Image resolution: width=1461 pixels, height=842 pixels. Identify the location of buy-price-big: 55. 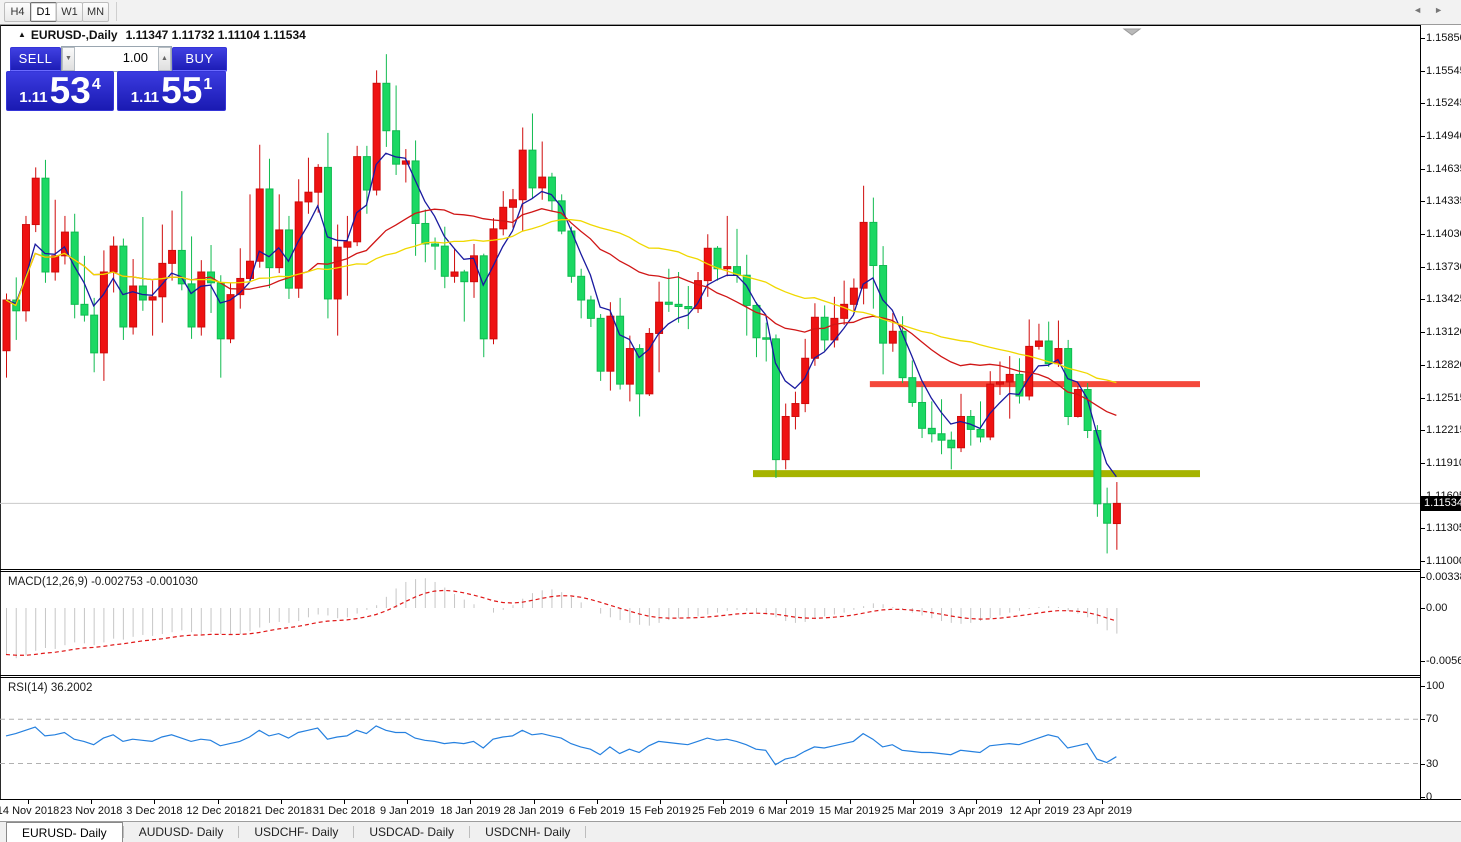
(182, 90).